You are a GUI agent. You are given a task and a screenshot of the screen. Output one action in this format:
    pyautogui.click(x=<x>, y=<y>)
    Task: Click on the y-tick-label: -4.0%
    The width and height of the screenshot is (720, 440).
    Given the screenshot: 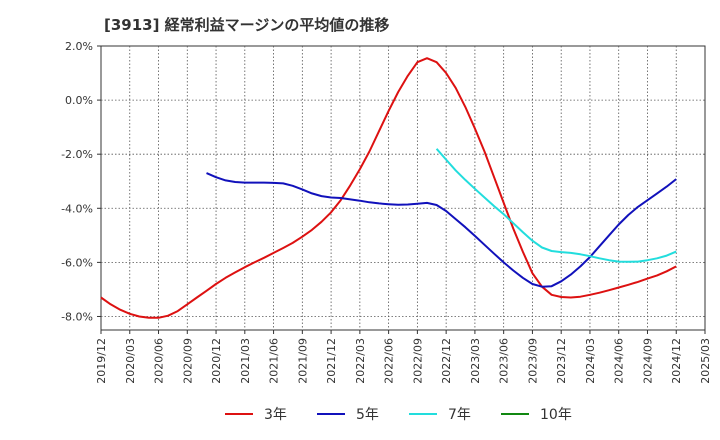 What is the action you would take?
    pyautogui.click(x=77, y=208)
    